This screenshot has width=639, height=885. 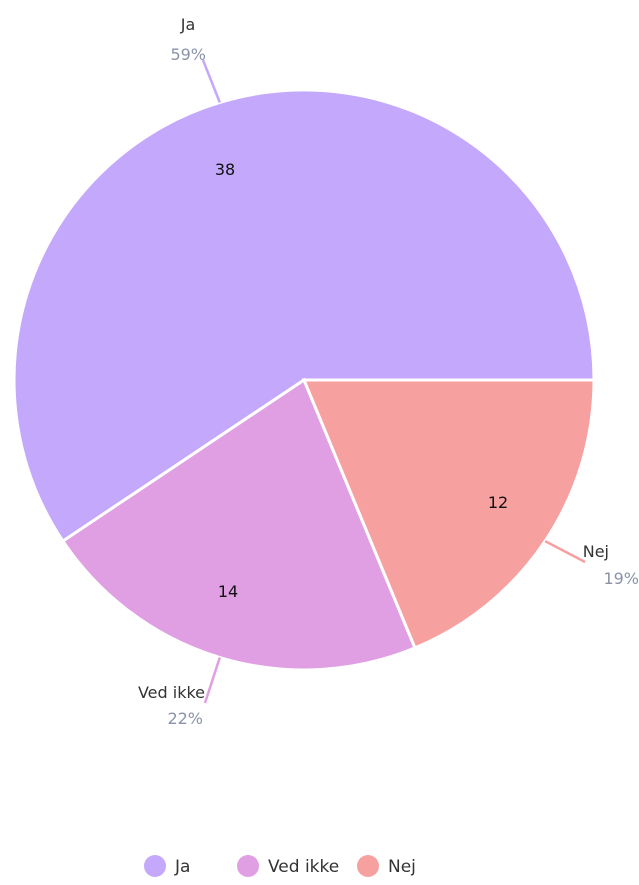 What do you see at coordinates (368, 866) in the screenshot?
I see `legend-swatch-nej` at bounding box center [368, 866].